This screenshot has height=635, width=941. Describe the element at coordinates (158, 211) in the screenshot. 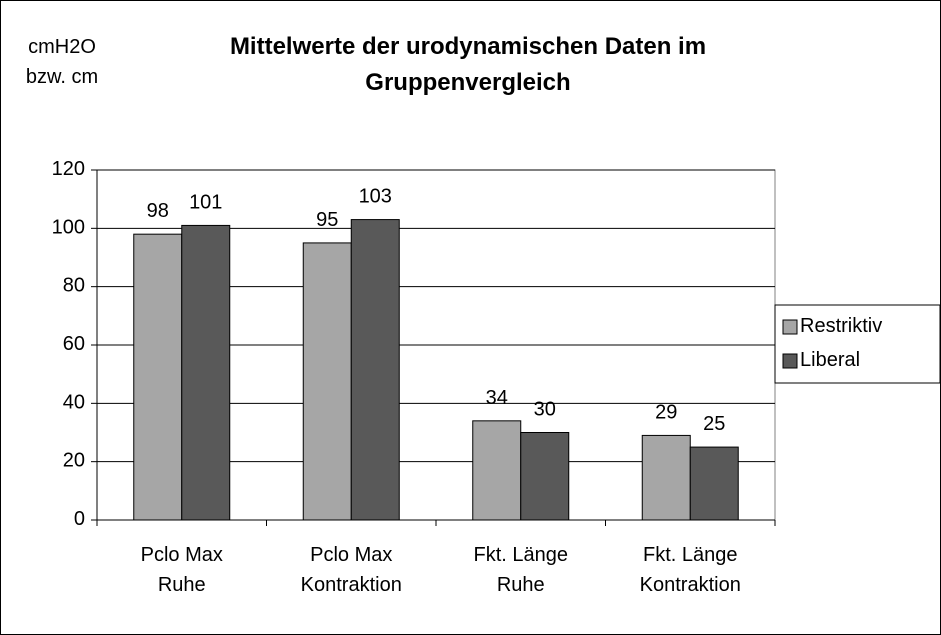

I see `value-label: 98` at that location.